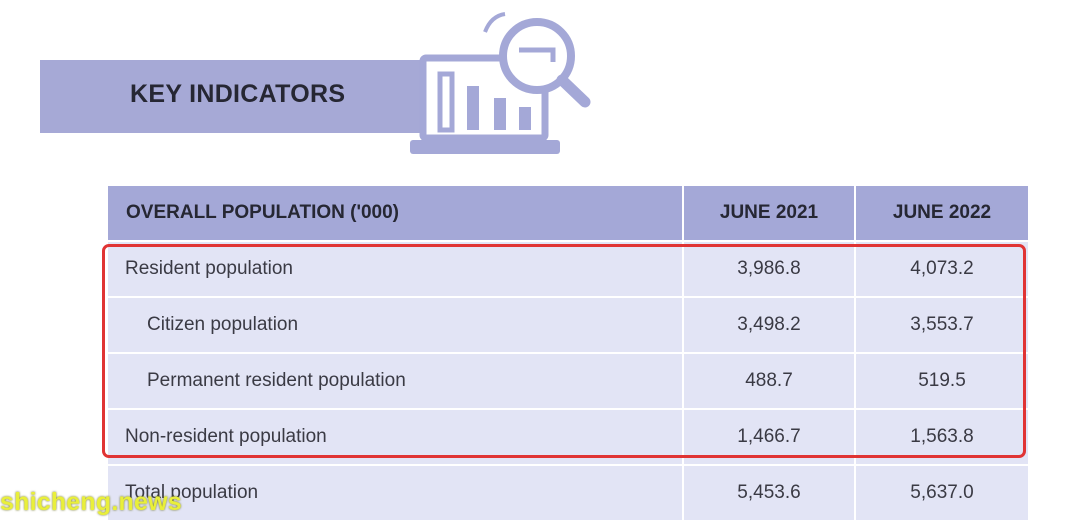 Image resolution: width=1080 pixels, height=527 pixels. What do you see at coordinates (395, 269) in the screenshot?
I see `row-label: Resident population` at bounding box center [395, 269].